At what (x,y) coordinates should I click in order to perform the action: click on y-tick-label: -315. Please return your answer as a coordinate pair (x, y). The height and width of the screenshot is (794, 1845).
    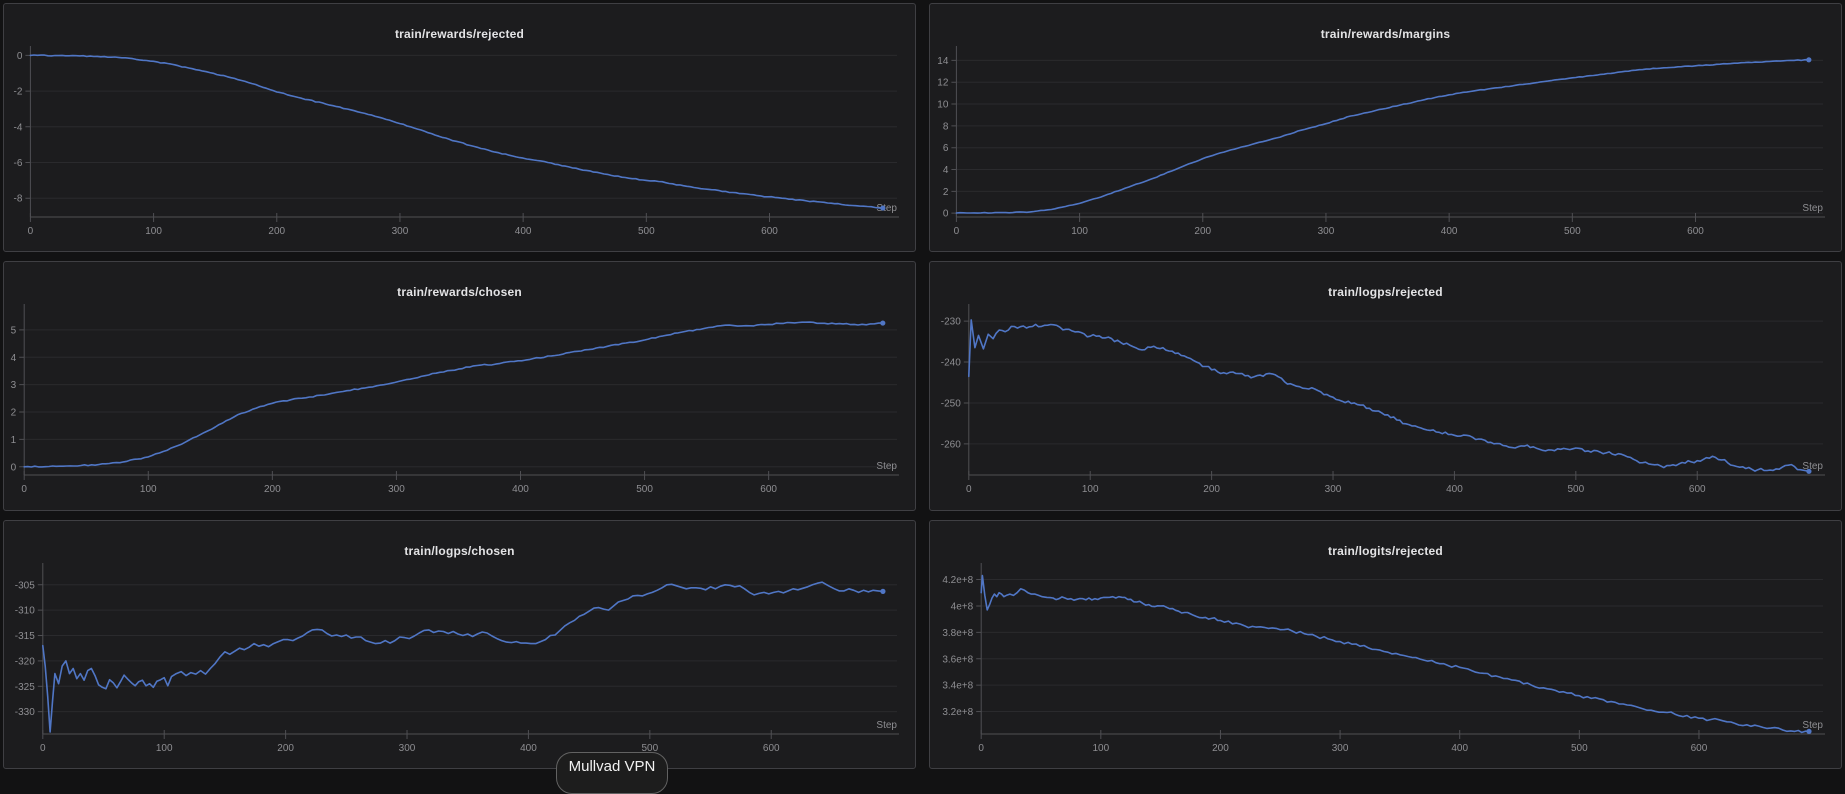
    Looking at the image, I should click on (25, 636).